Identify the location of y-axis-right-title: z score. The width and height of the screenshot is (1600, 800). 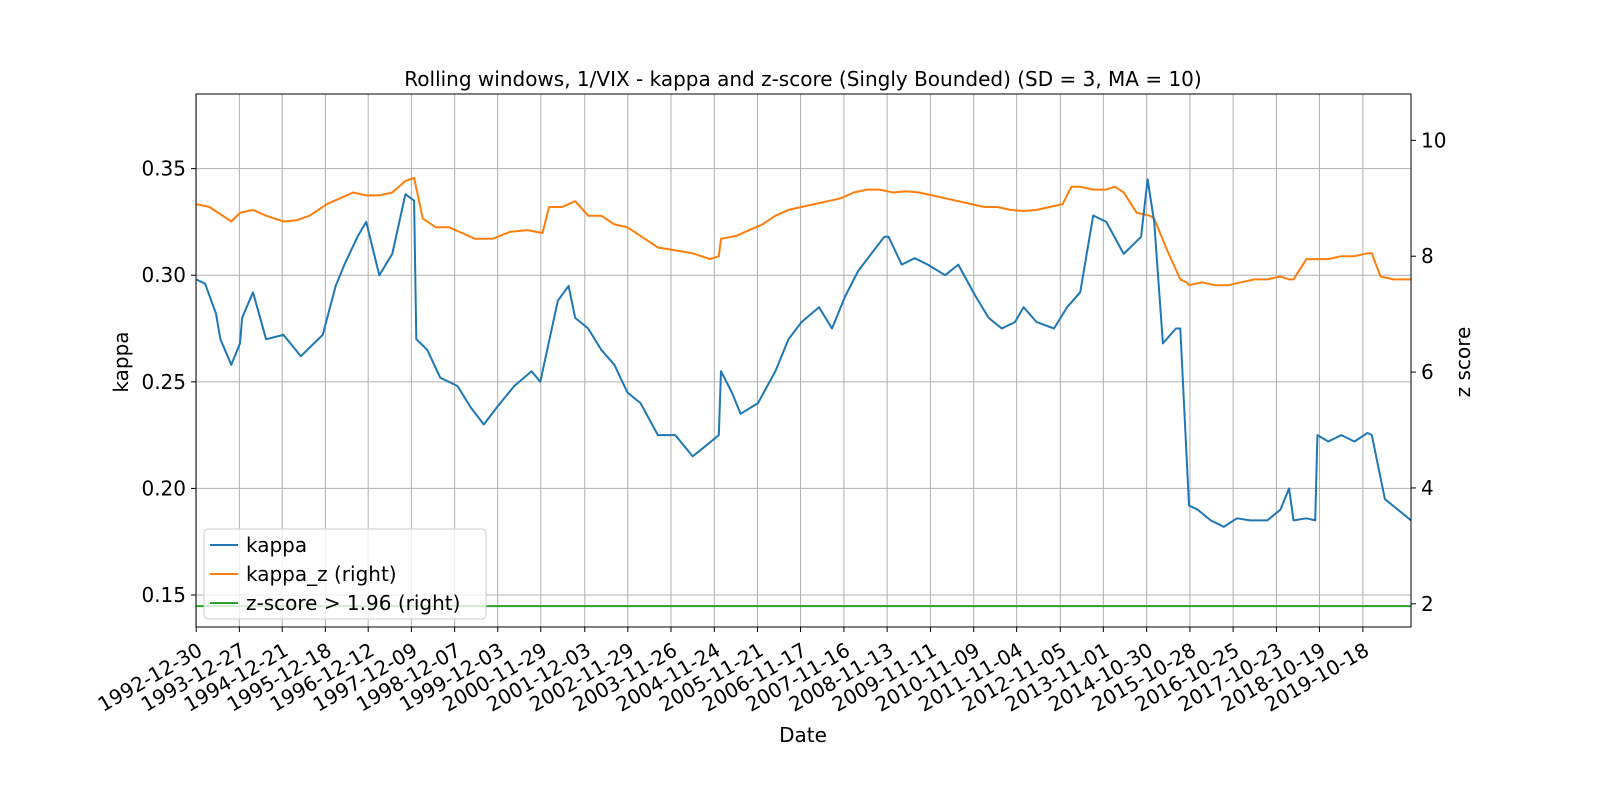
(1463, 362).